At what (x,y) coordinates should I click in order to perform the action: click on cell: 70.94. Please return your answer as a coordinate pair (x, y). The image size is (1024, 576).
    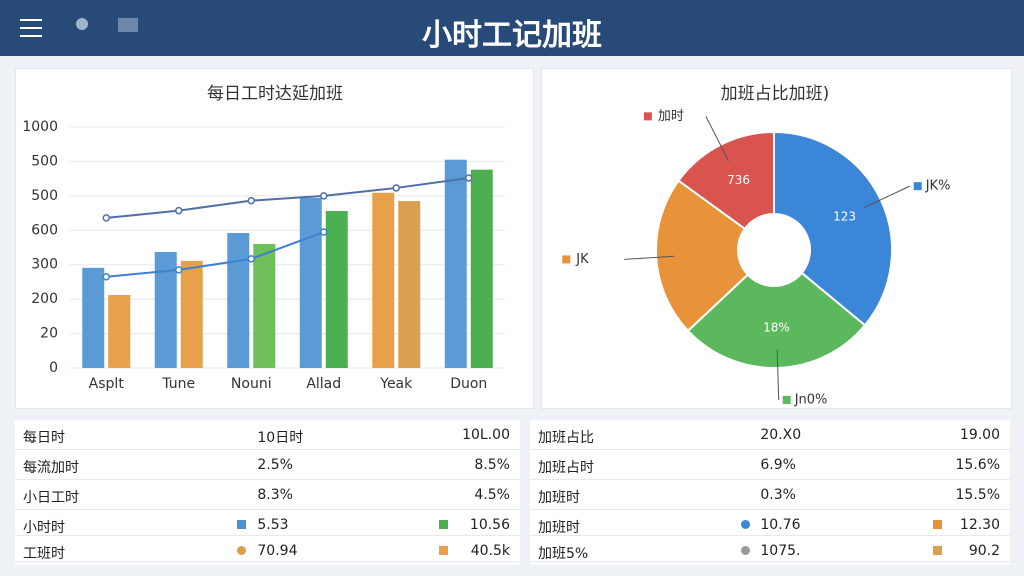
    Looking at the image, I should click on (277, 551).